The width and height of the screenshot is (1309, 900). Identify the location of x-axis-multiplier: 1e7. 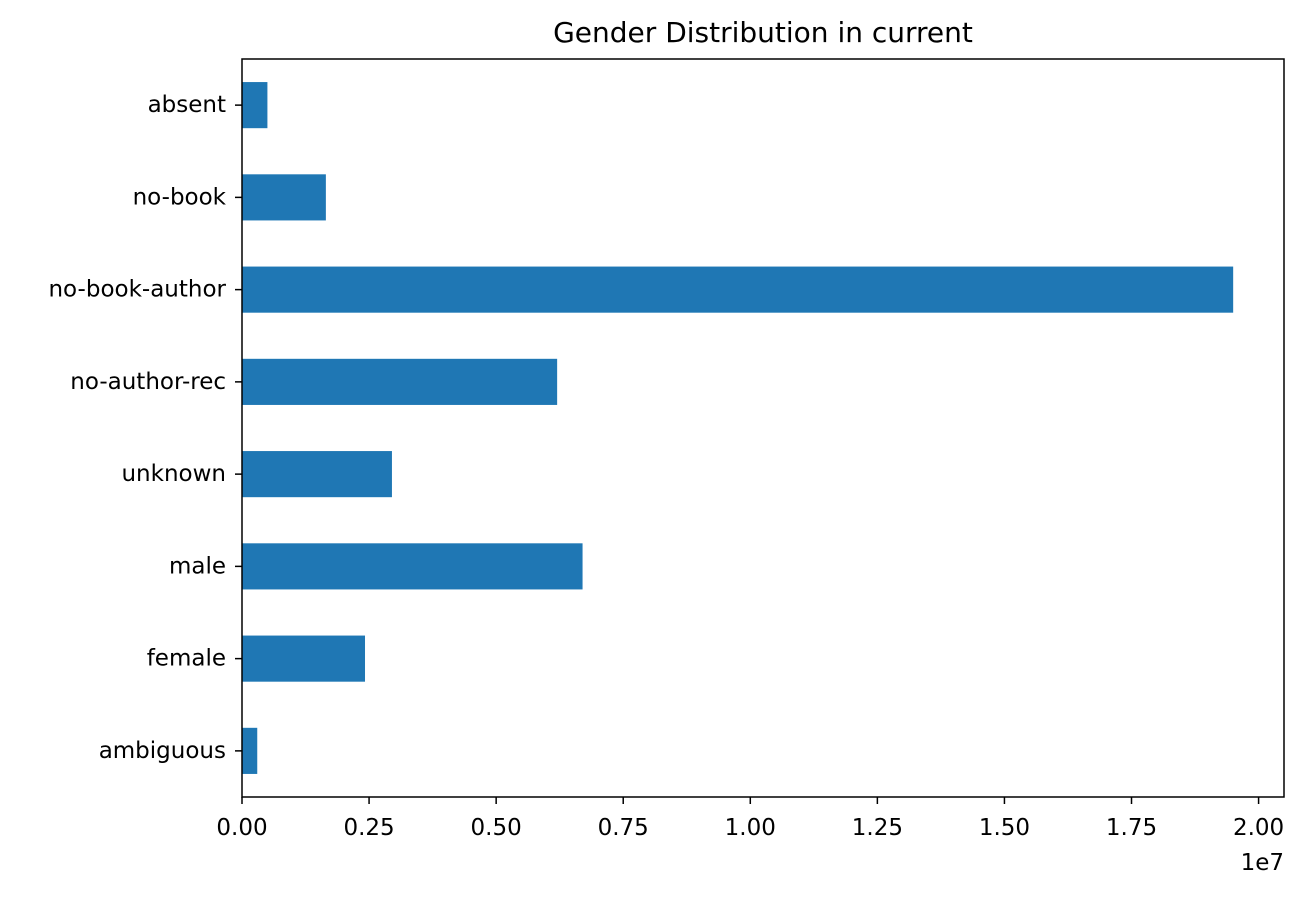
(1262, 863).